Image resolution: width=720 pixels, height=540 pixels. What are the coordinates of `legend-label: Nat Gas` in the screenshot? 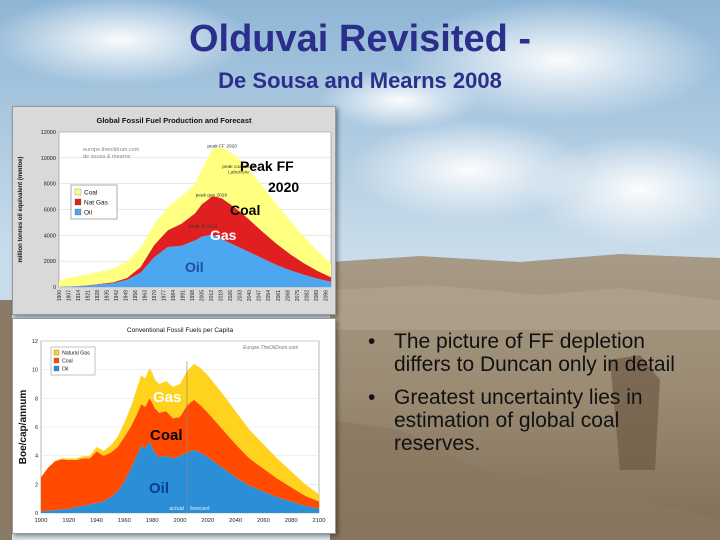 It's located at (96, 203).